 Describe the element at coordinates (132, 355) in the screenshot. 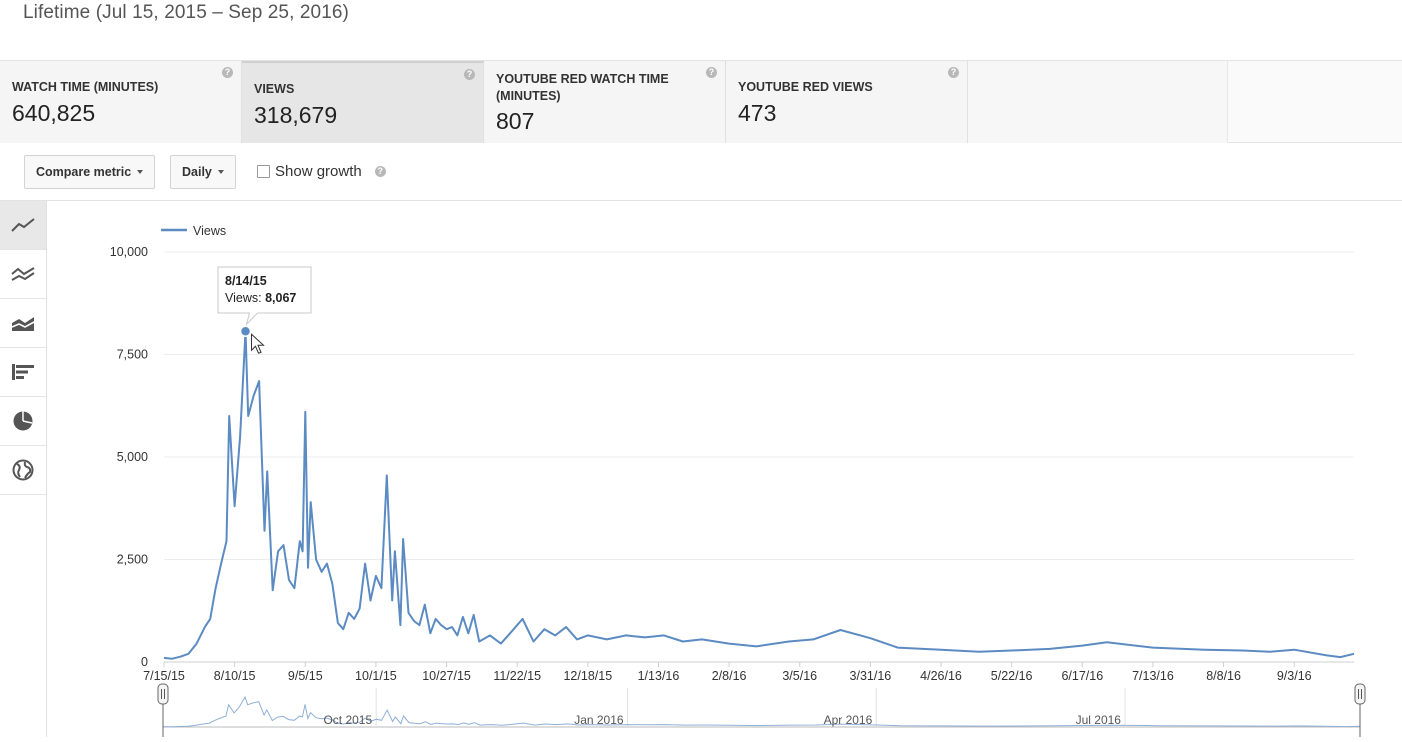

I see `y-tick-label: 7,500` at that location.